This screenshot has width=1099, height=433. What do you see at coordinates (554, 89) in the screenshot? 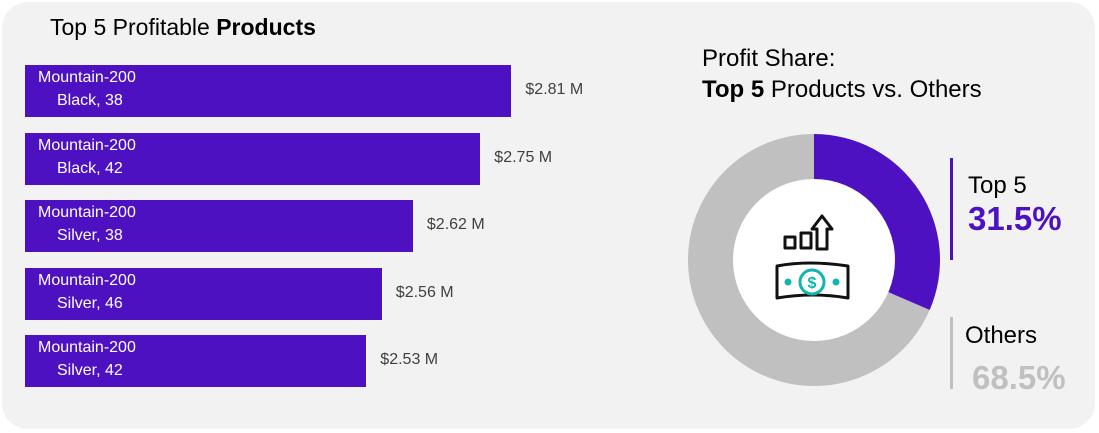
I see `bar-value-label: $2.81 M` at bounding box center [554, 89].